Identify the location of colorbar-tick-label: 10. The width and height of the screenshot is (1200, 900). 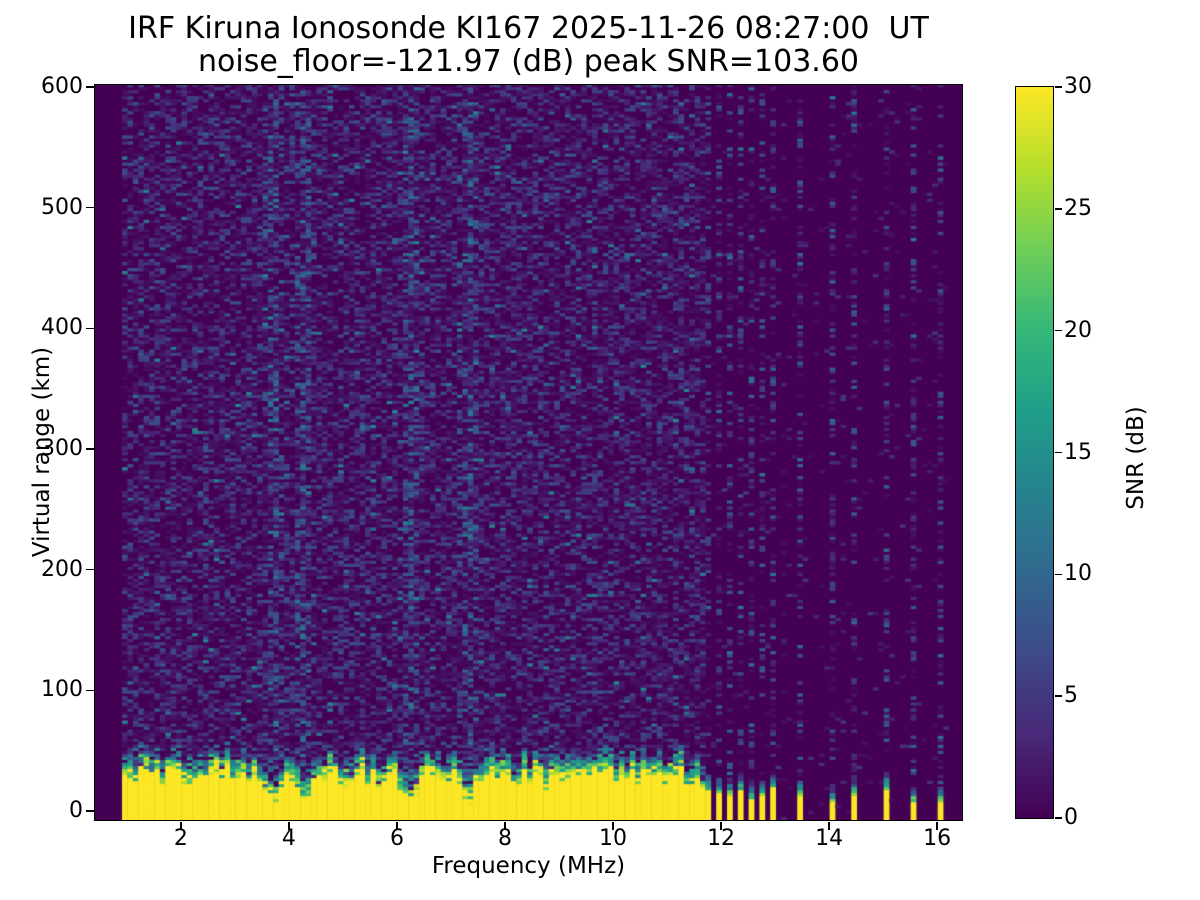
(1078, 574).